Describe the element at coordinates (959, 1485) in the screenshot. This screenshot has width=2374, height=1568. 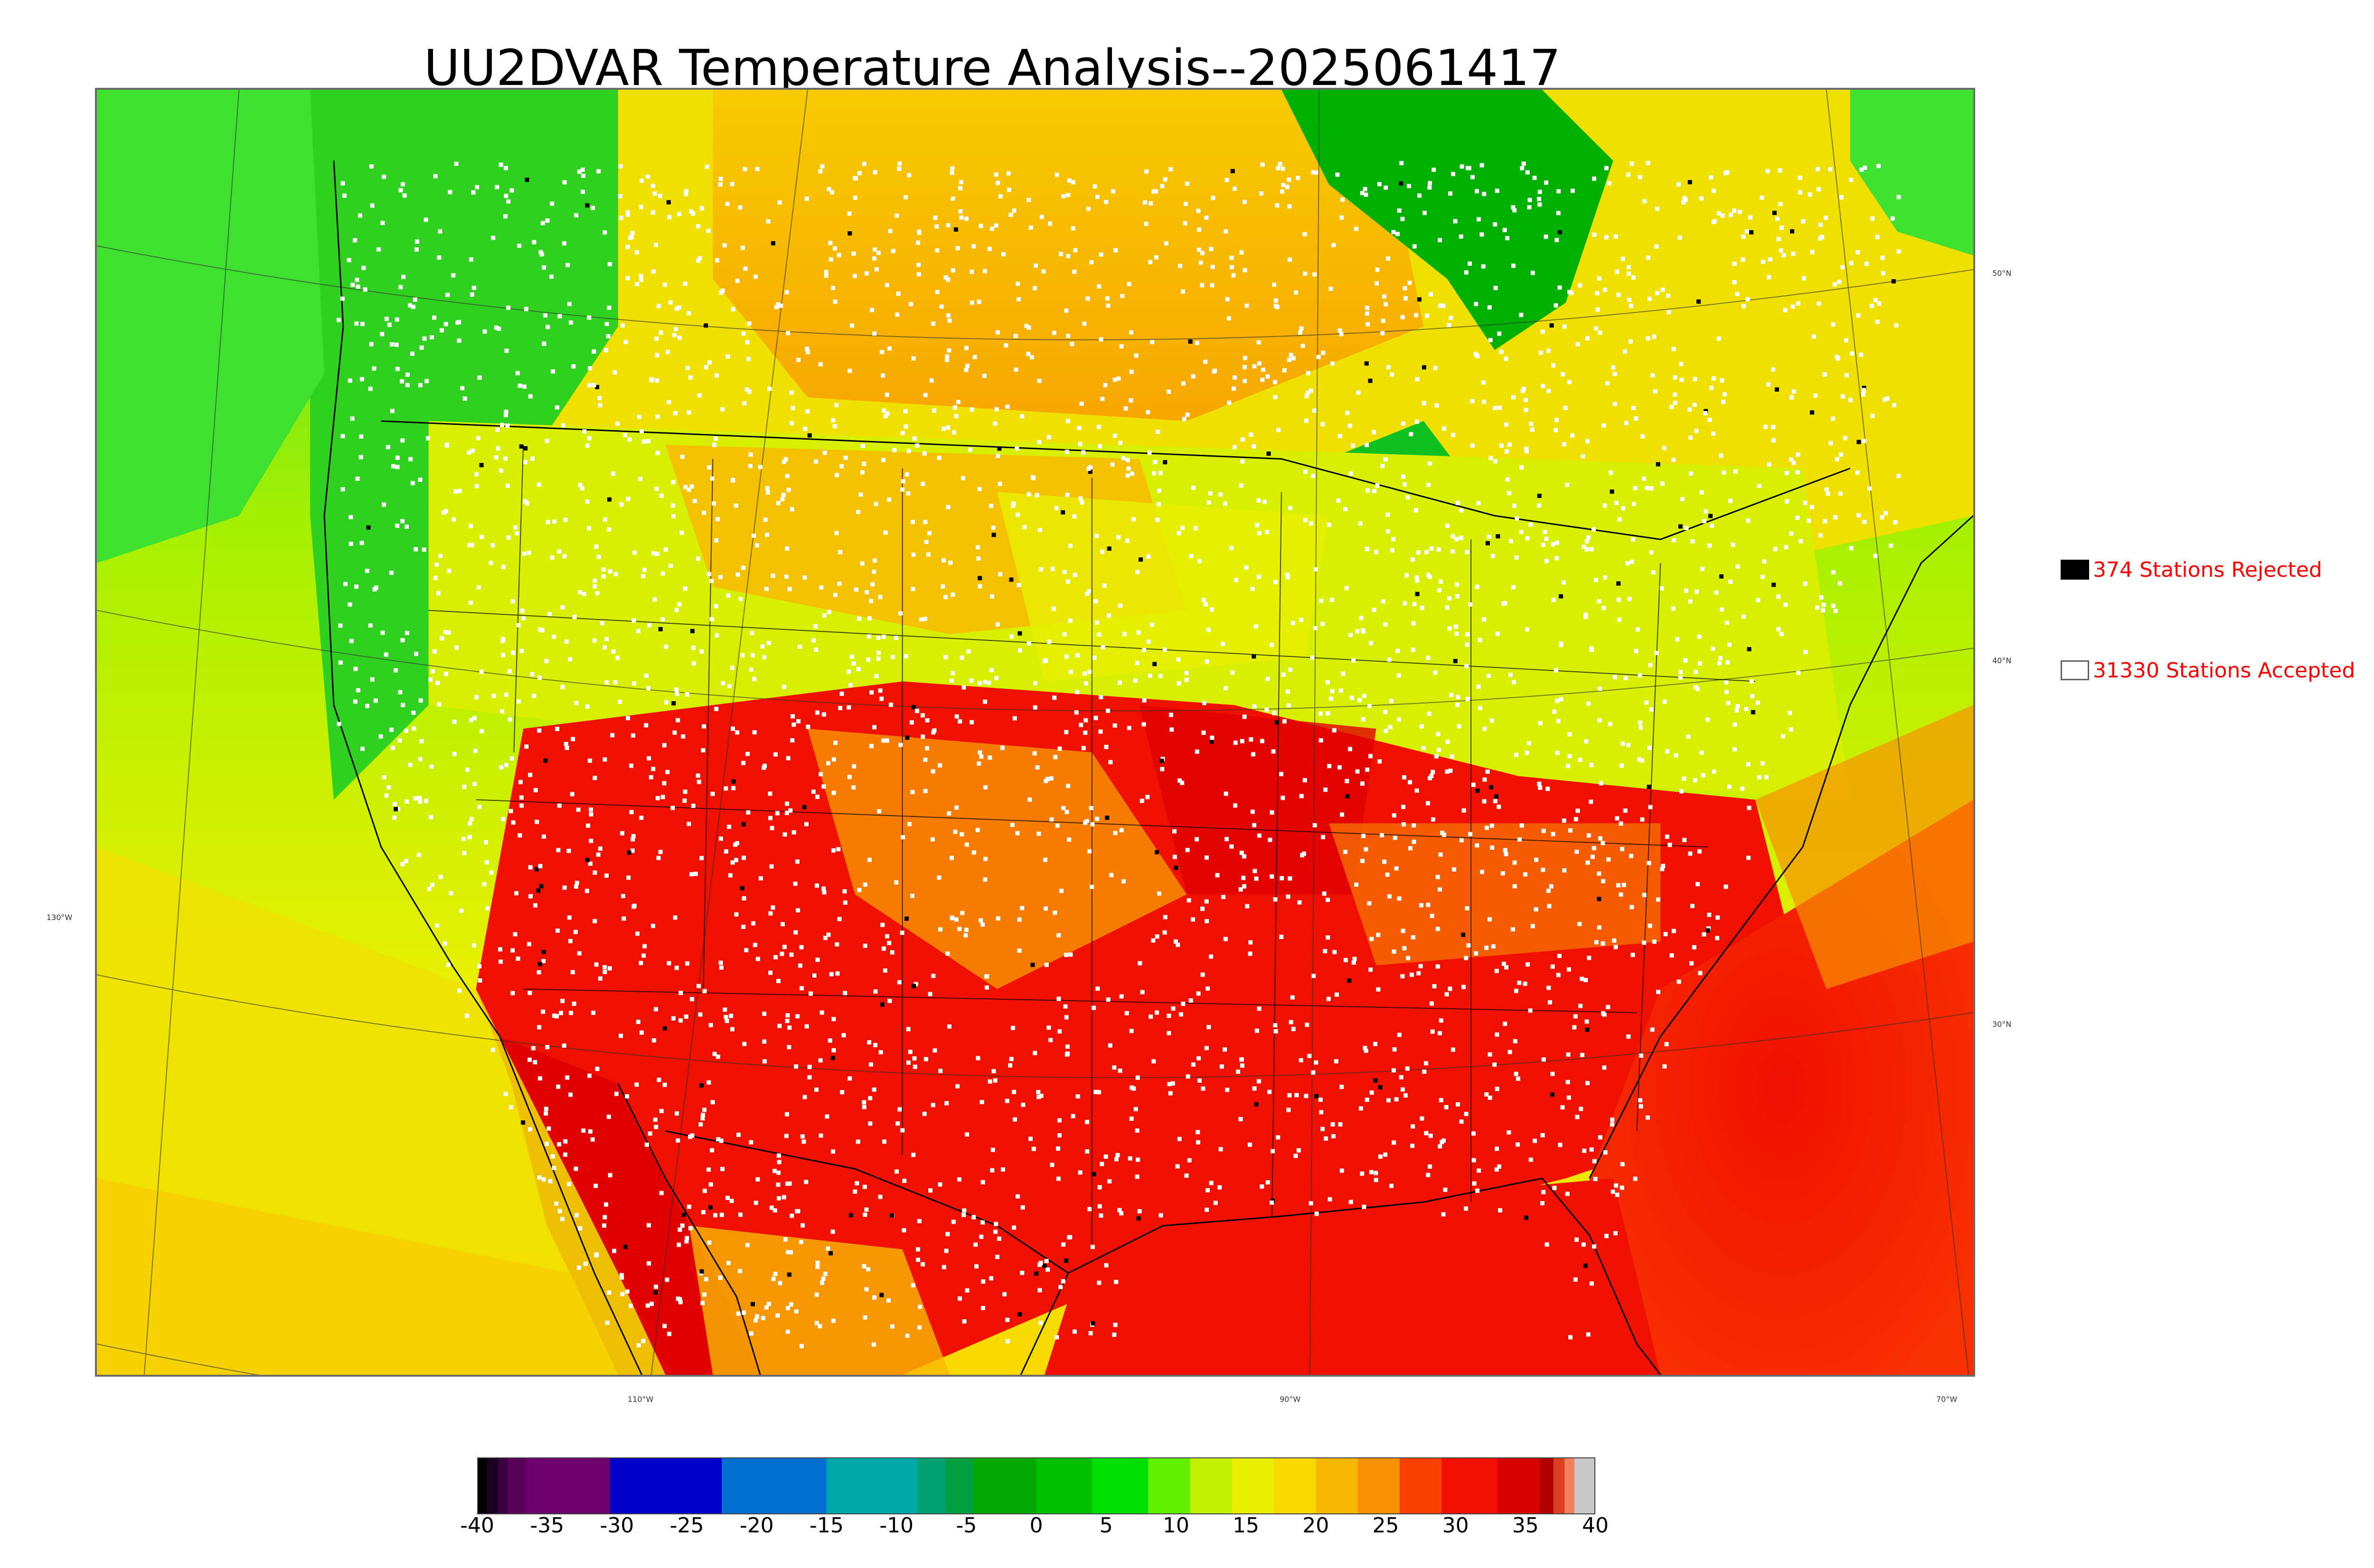
I see `colorbar-segment` at that location.